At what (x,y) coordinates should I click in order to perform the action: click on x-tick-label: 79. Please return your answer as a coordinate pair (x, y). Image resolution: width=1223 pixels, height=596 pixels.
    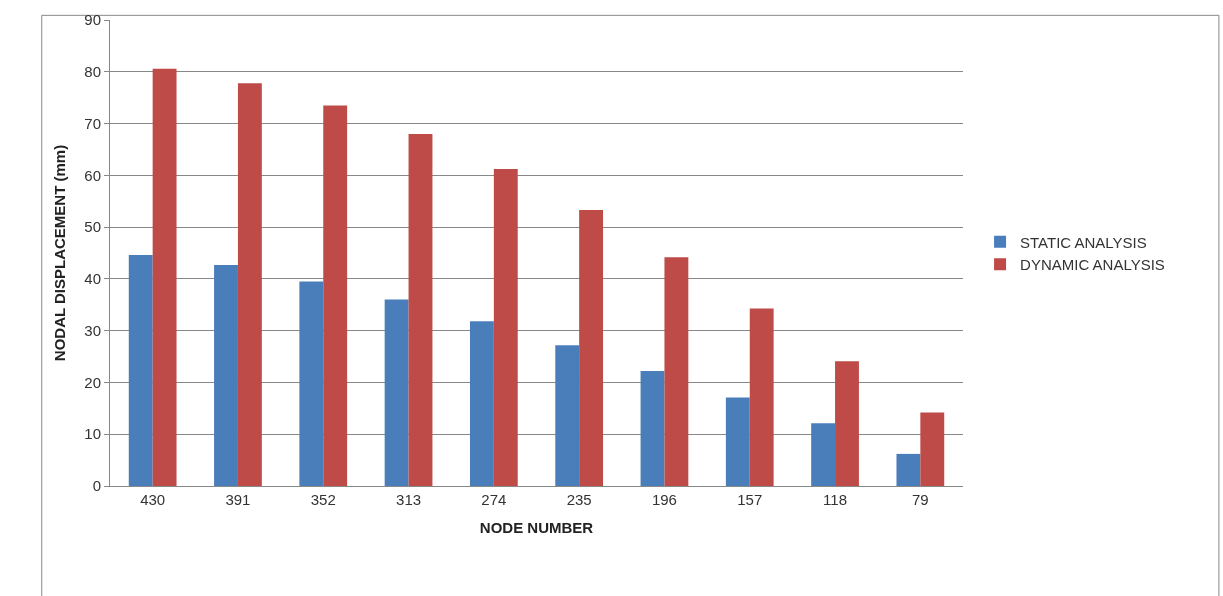
    Looking at the image, I should click on (920, 499).